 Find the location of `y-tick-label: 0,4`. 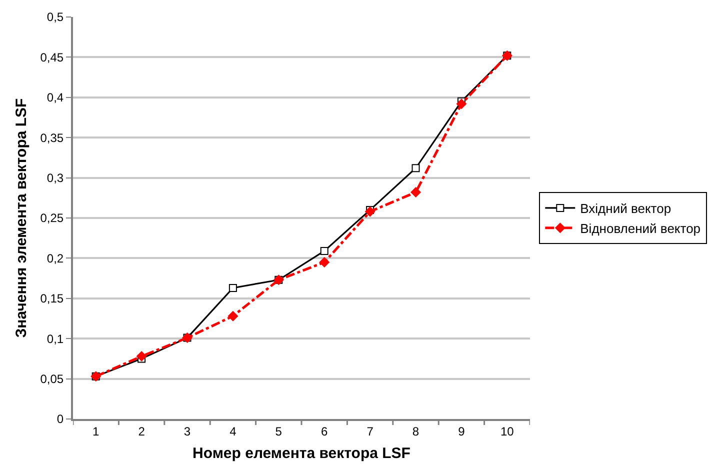

y-tick-label: 0,4 is located at coordinates (55, 97).